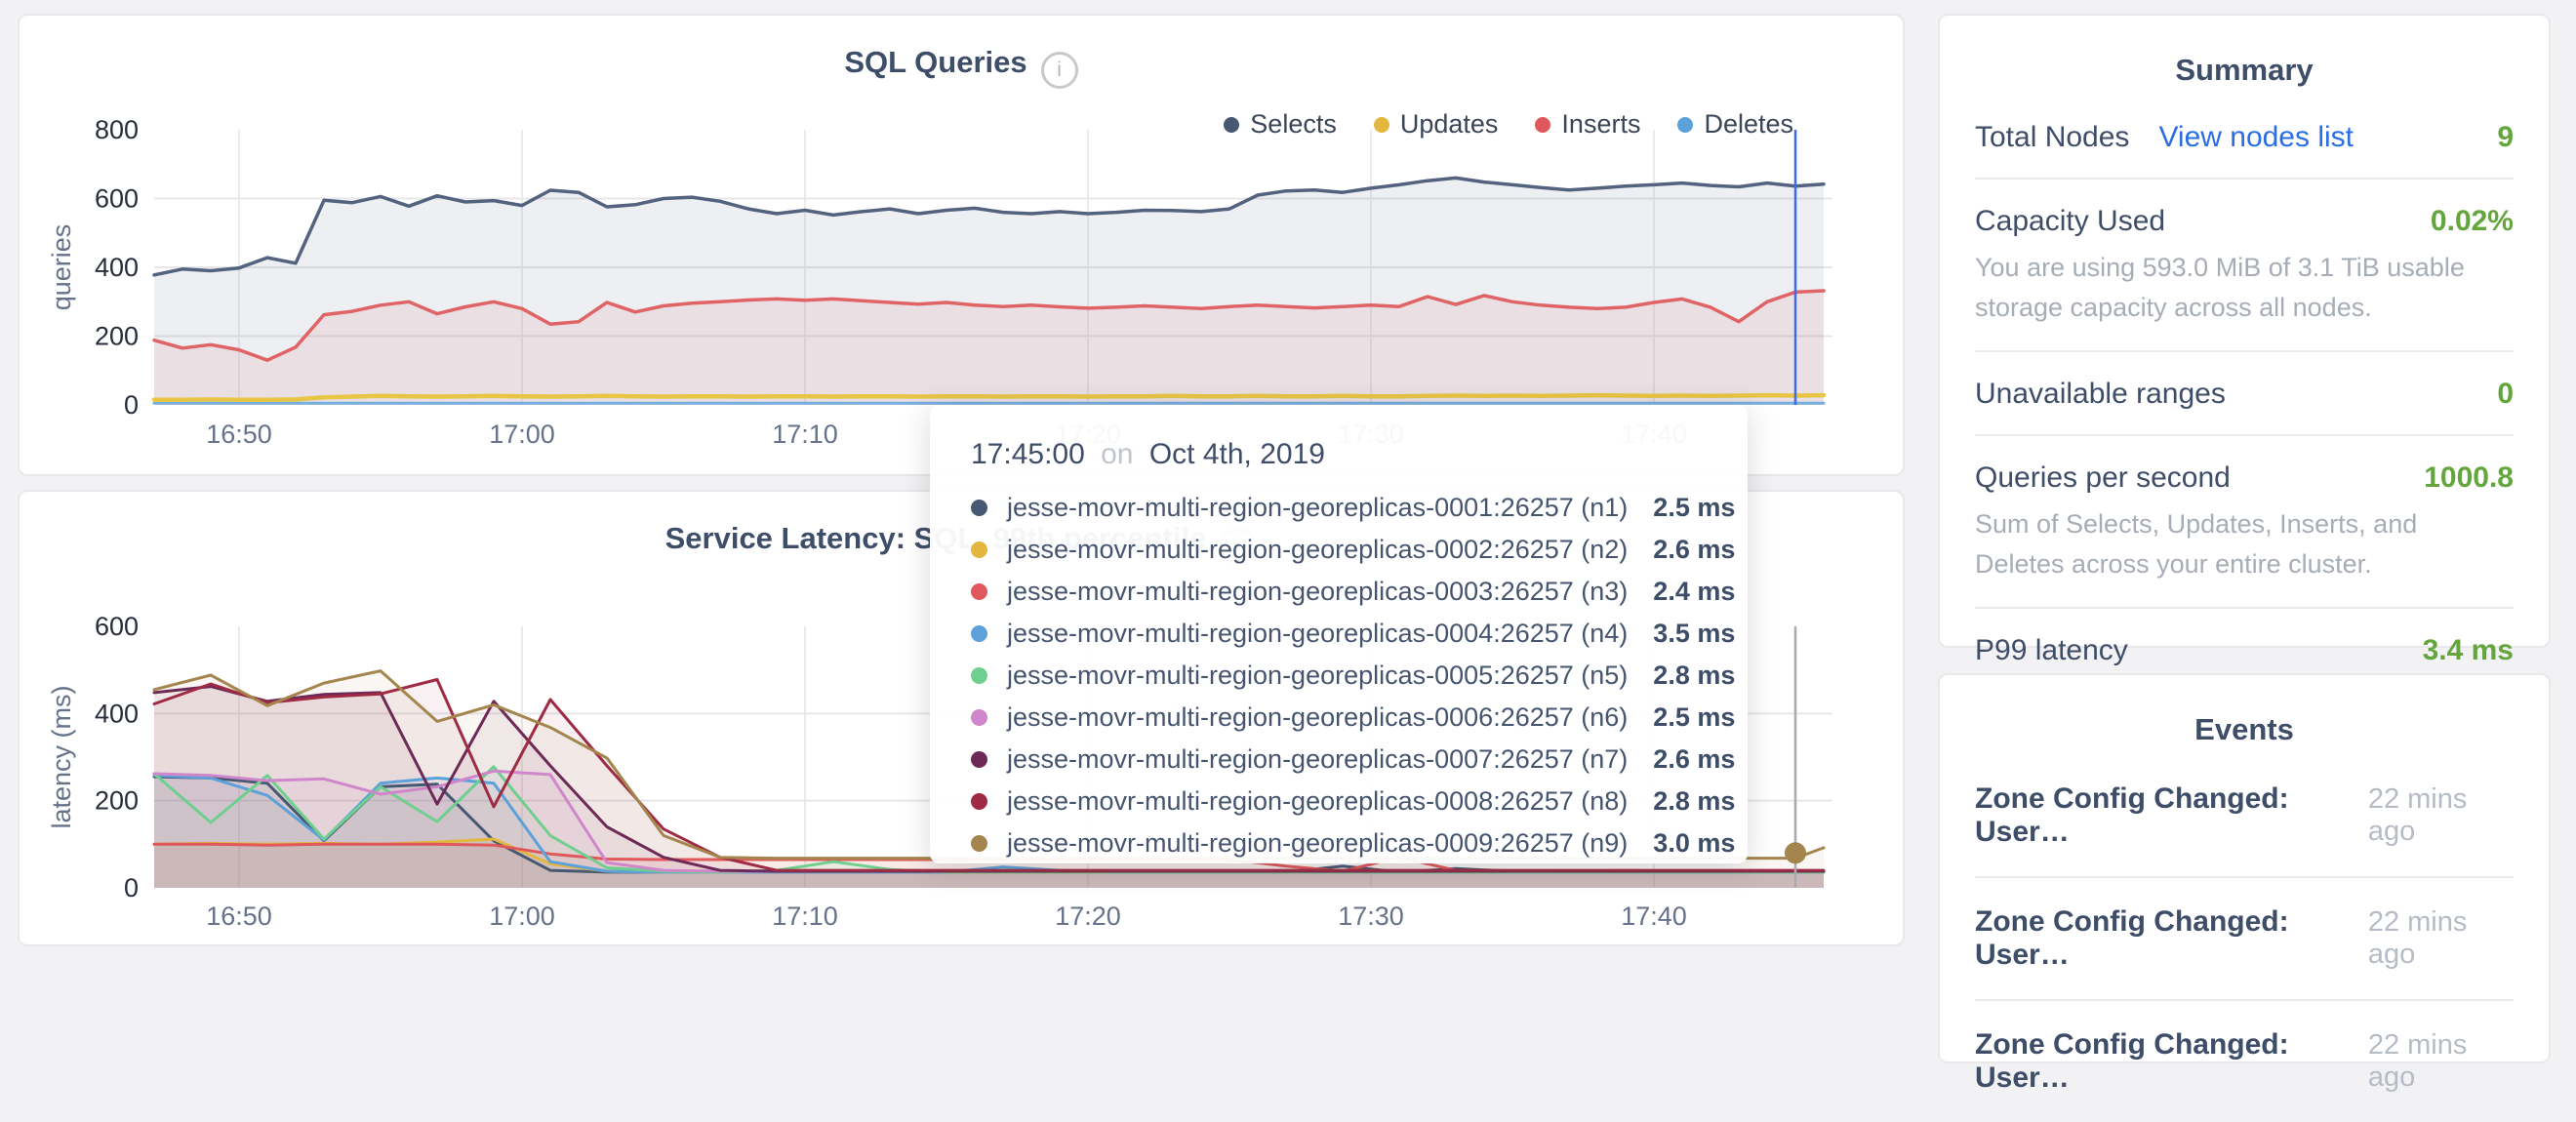 This screenshot has width=2576, height=1122. I want to click on sql-queries-title: SQL Queries i, so click(961, 67).